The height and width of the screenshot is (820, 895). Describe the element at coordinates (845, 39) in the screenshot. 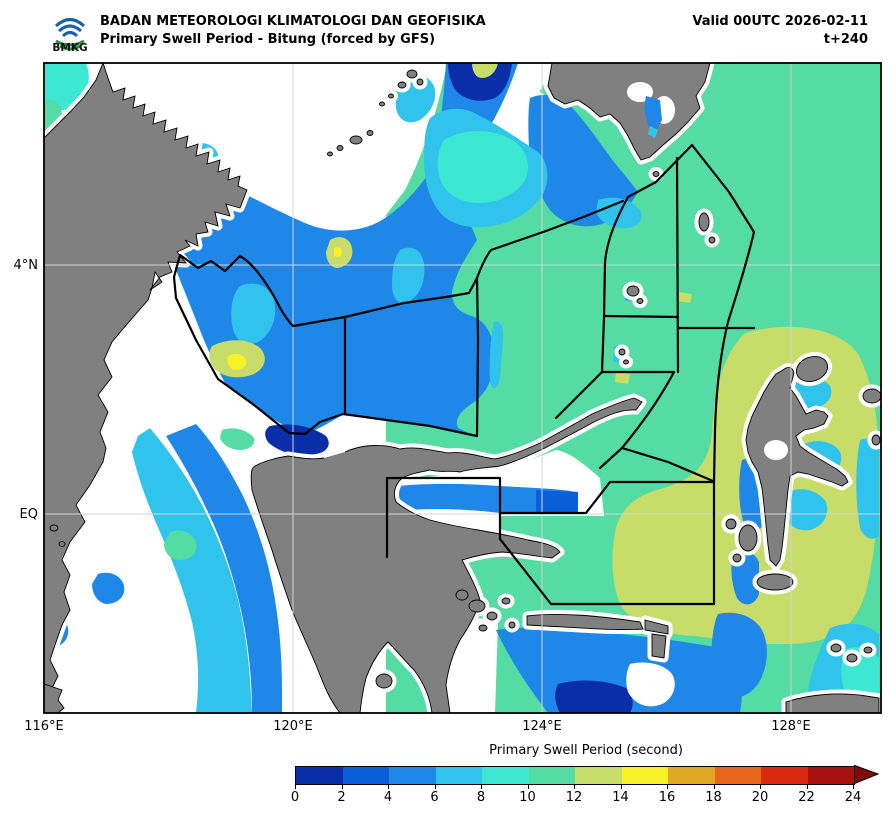

I see `time-step: t+240` at that location.